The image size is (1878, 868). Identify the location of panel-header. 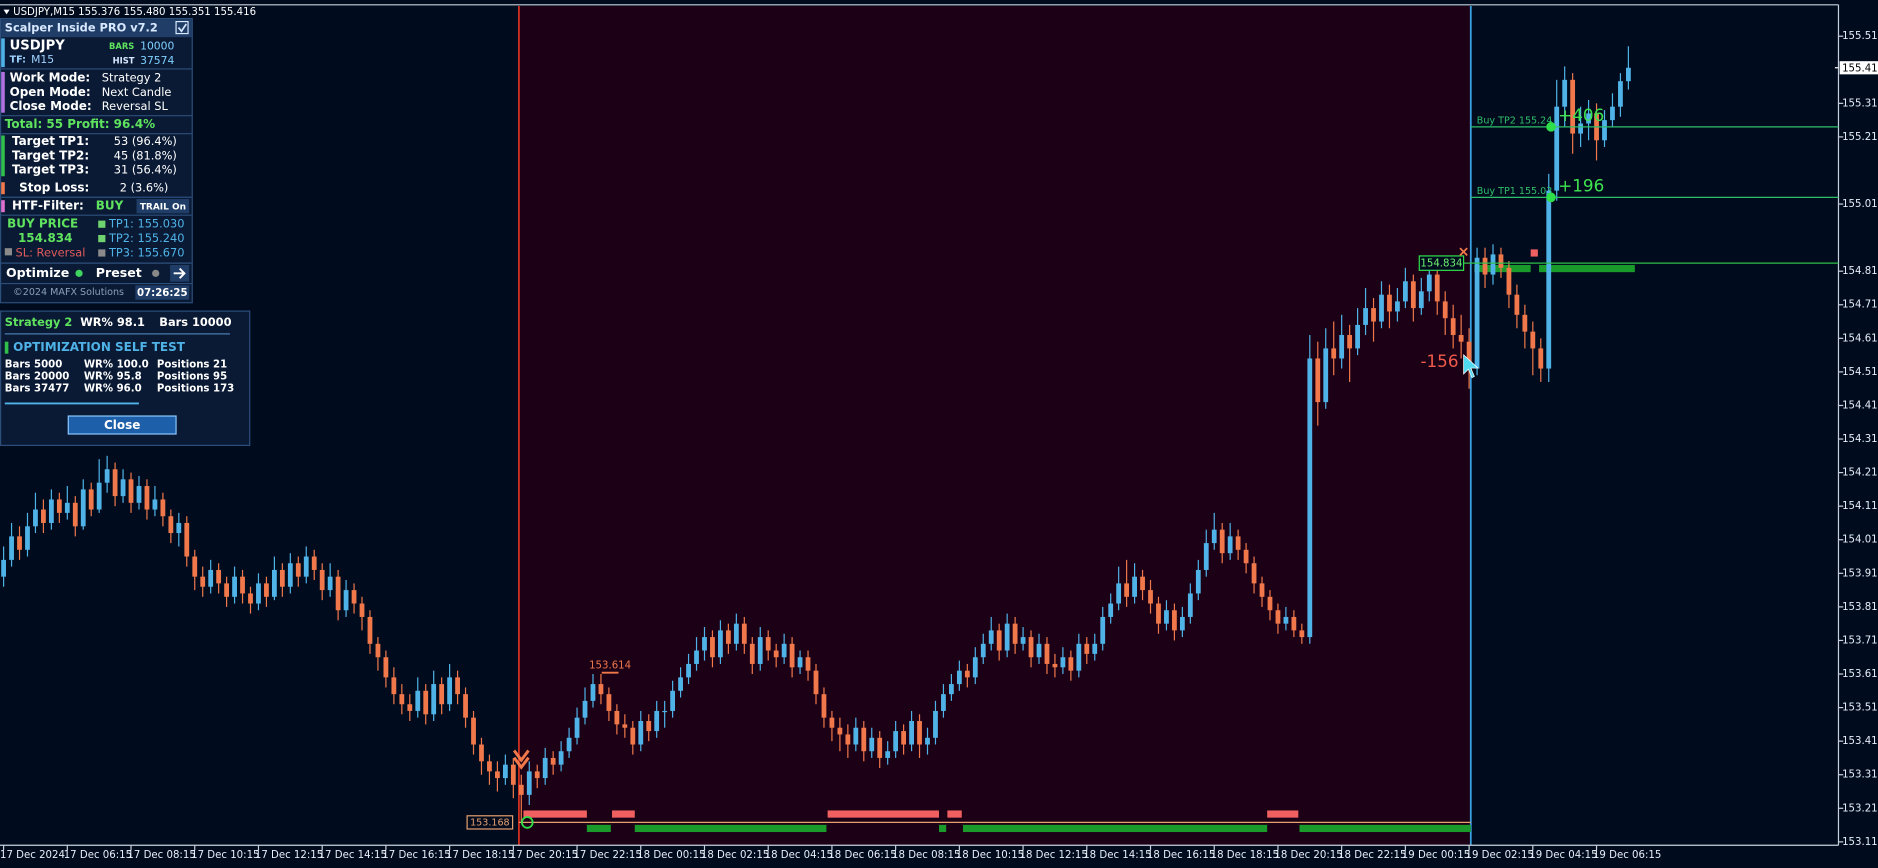
(96, 28).